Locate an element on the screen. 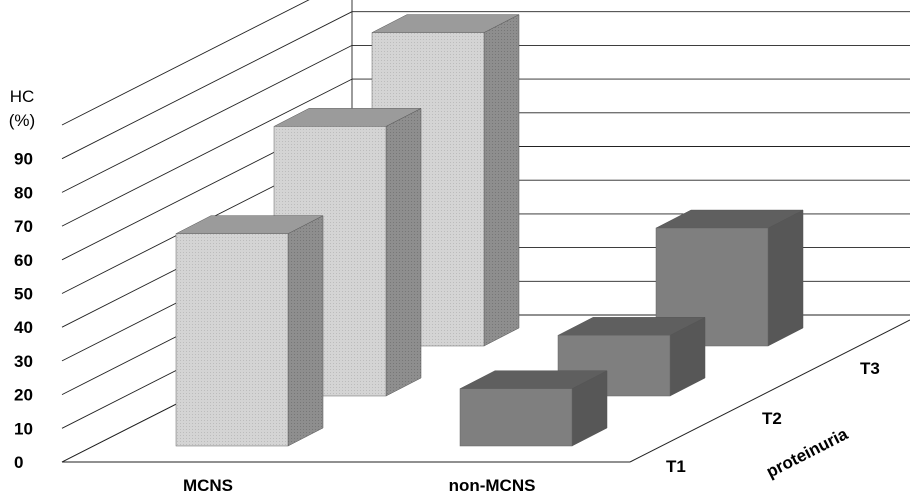 The image size is (910, 496). y-axis-label-line-0: HC is located at coordinates (22, 96).